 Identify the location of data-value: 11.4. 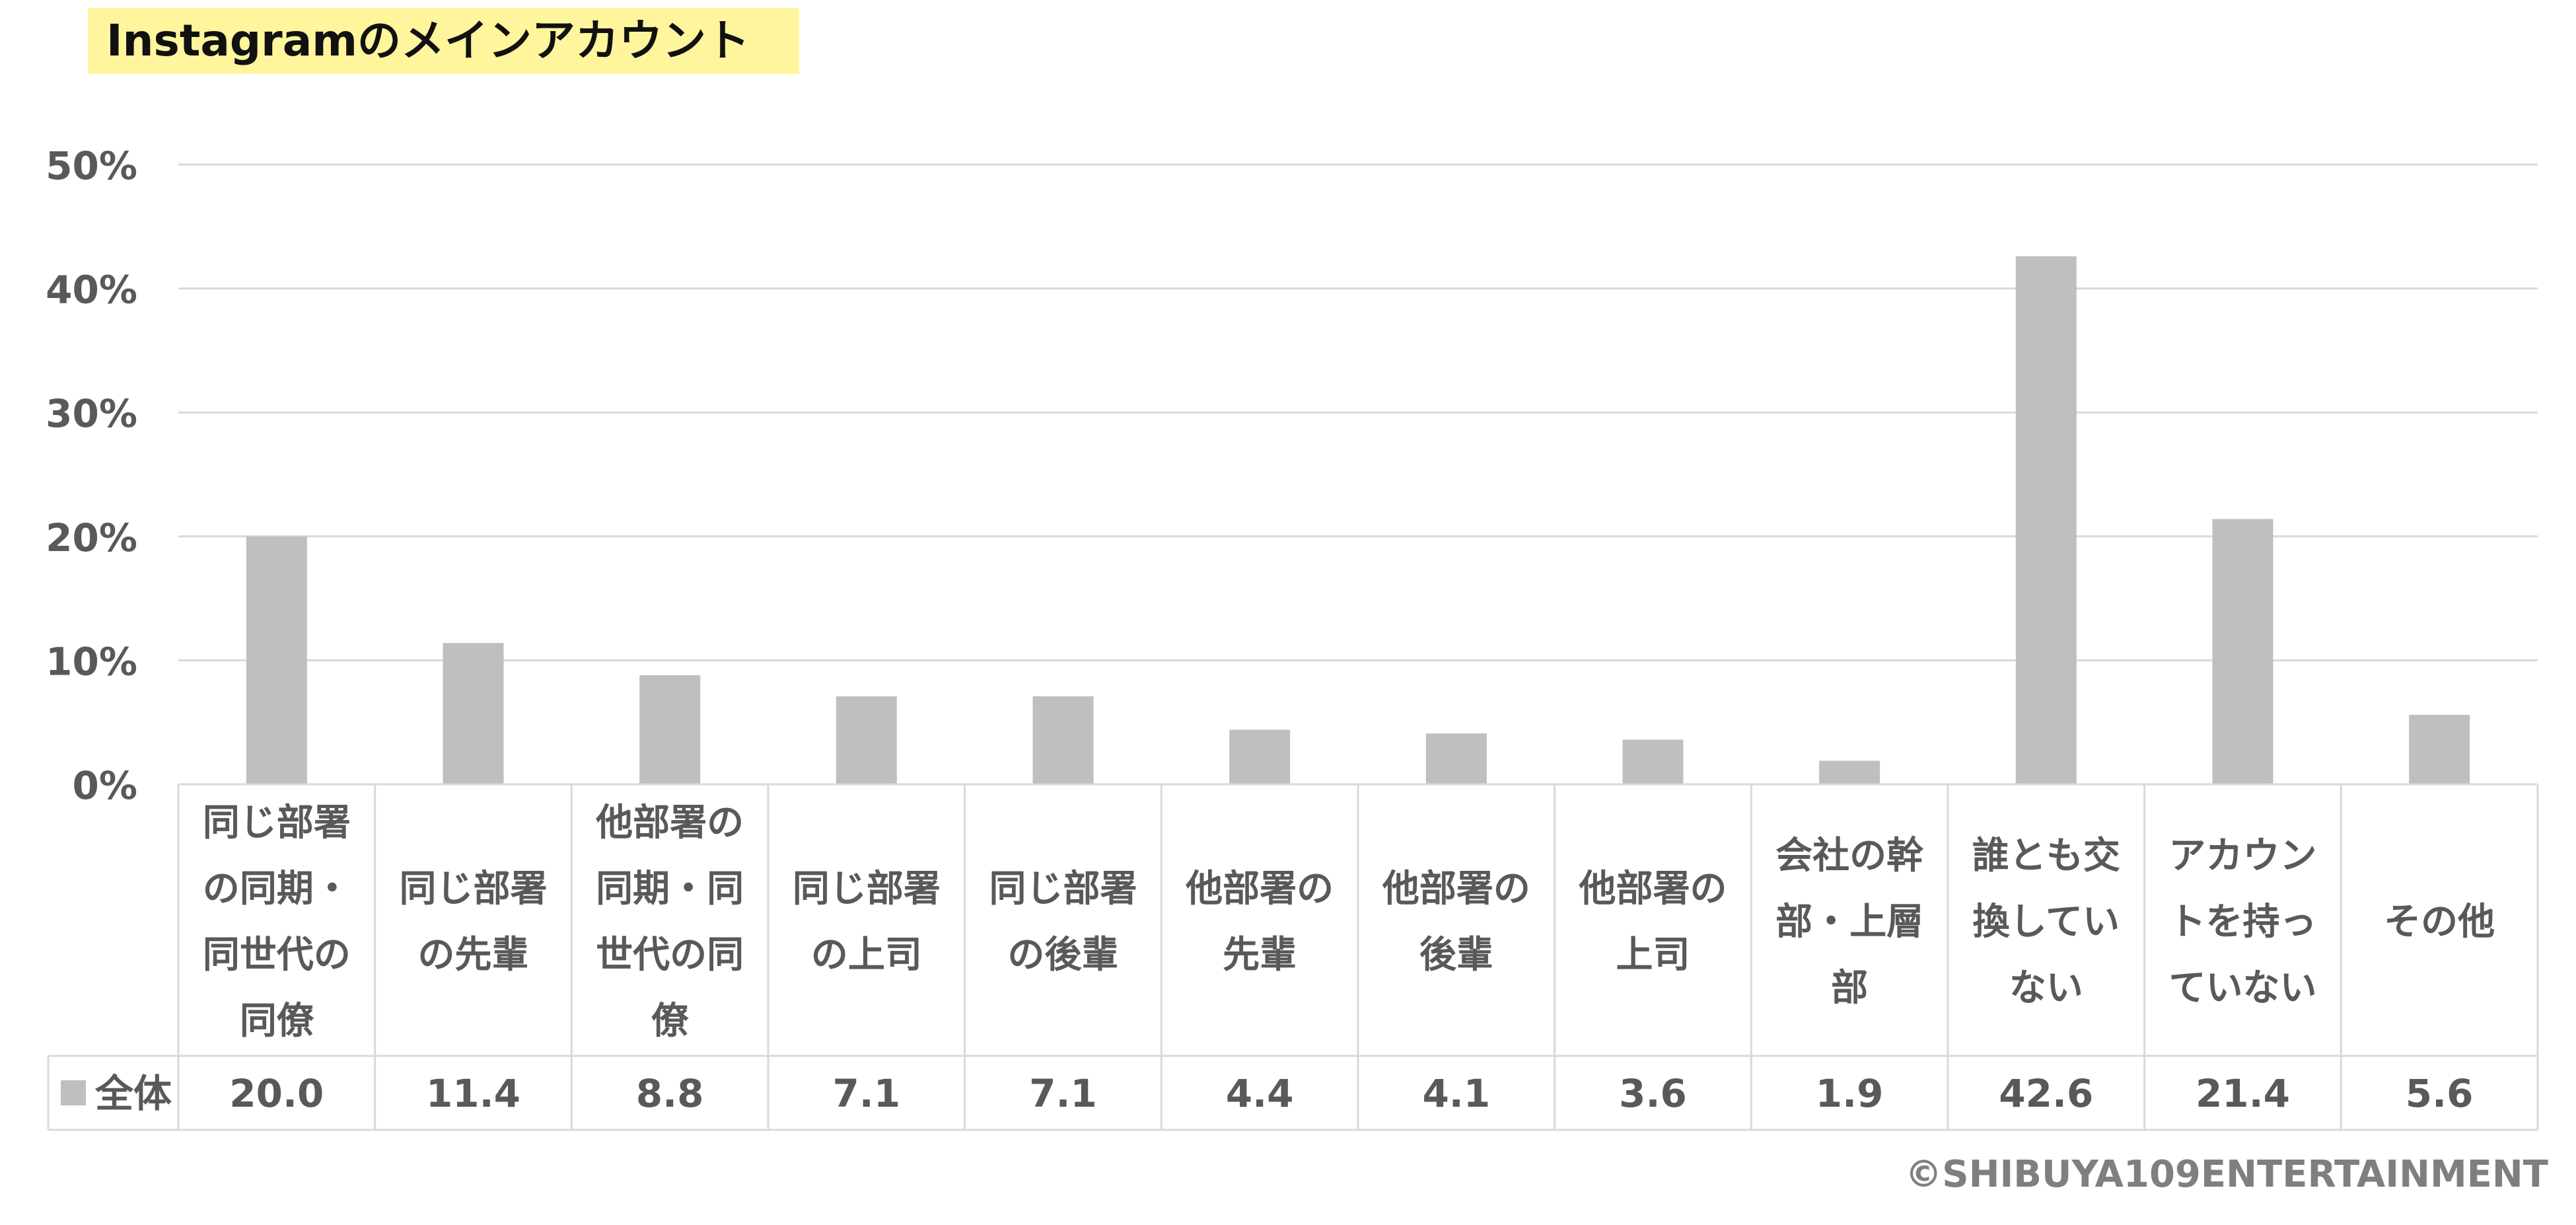
(473, 1093).